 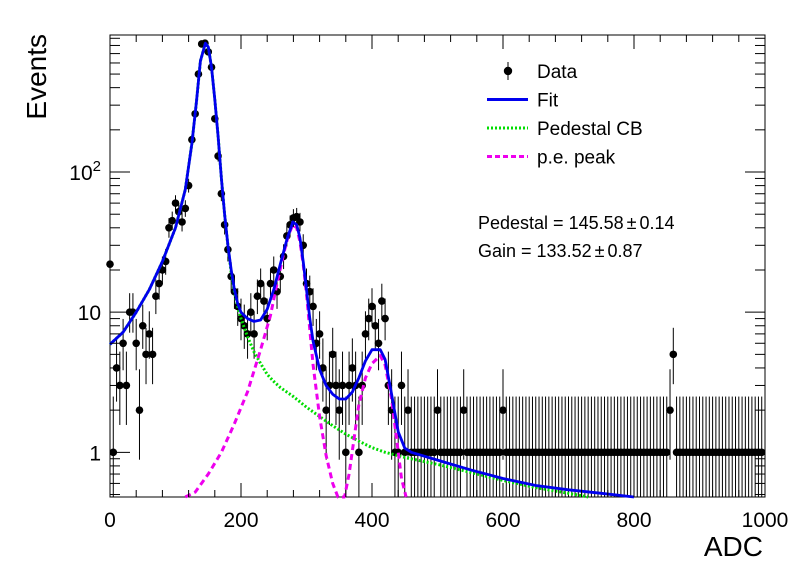 What do you see at coordinates (89, 313) in the screenshot?
I see `y-tick-label: 10` at bounding box center [89, 313].